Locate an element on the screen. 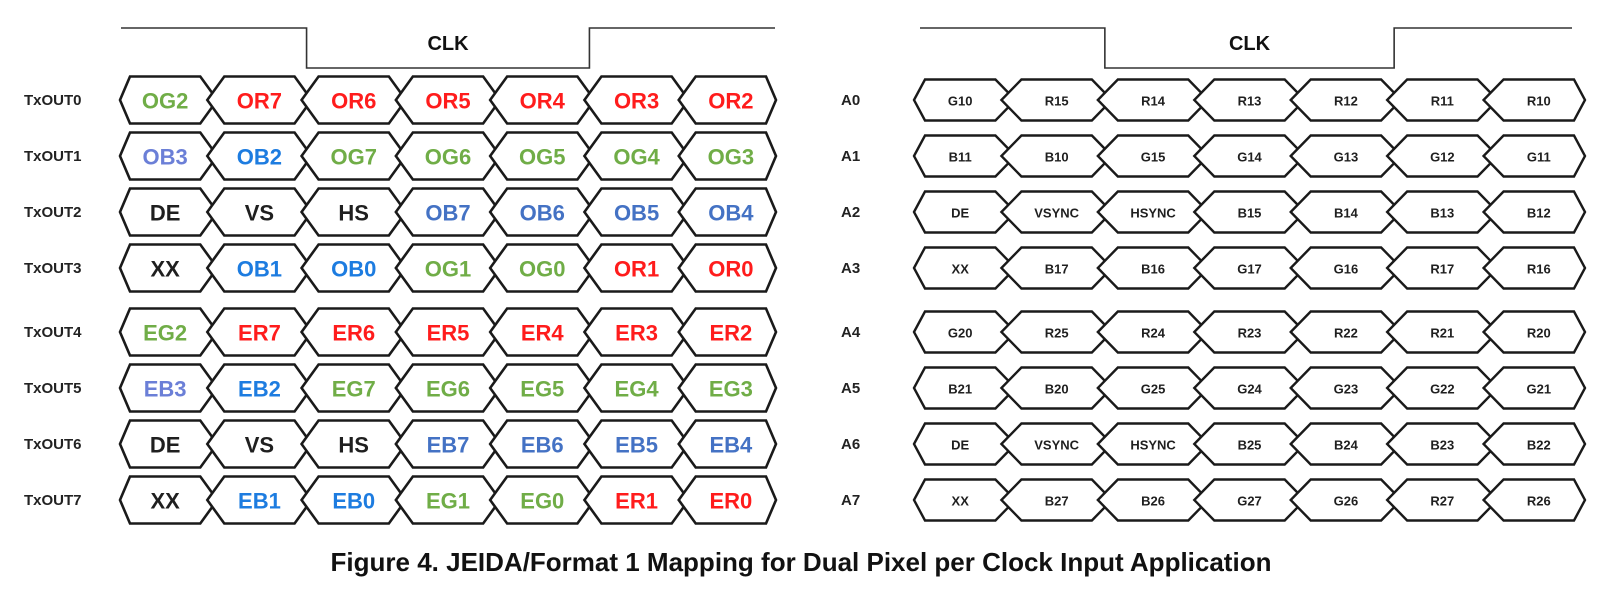 The width and height of the screenshot is (1602, 596). row-label: A7 is located at coordinates (851, 500).